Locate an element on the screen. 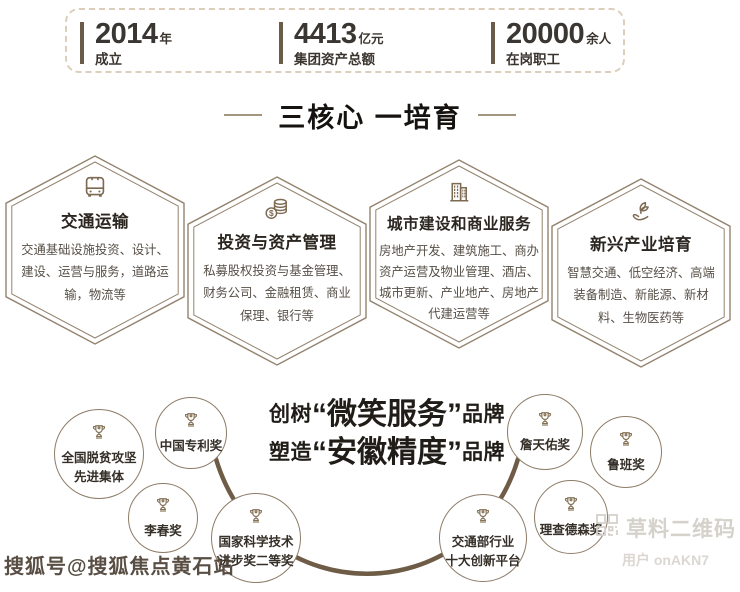 This screenshot has width=740, height=592. award-label: 交通部行业 十大创新平台 is located at coordinates (483, 551).